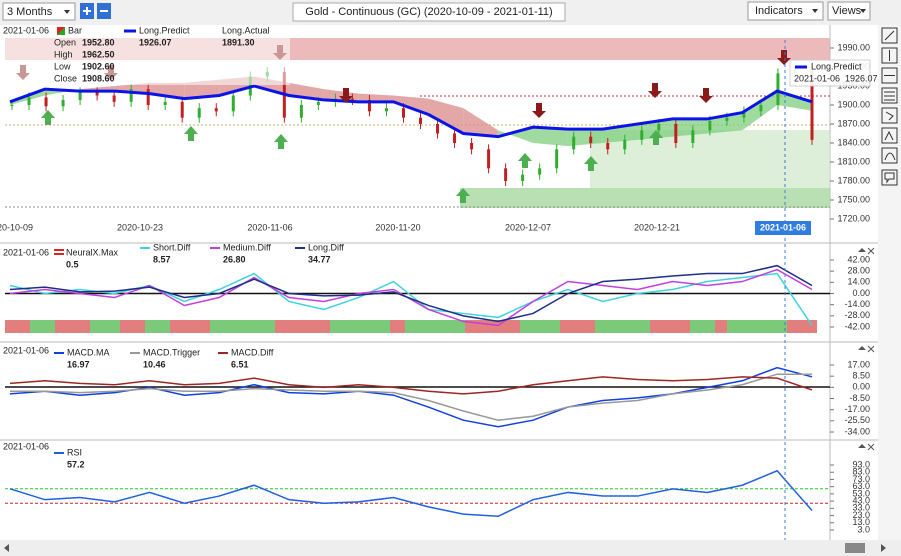  I want to click on period-text: 3 Months, so click(30, 12).